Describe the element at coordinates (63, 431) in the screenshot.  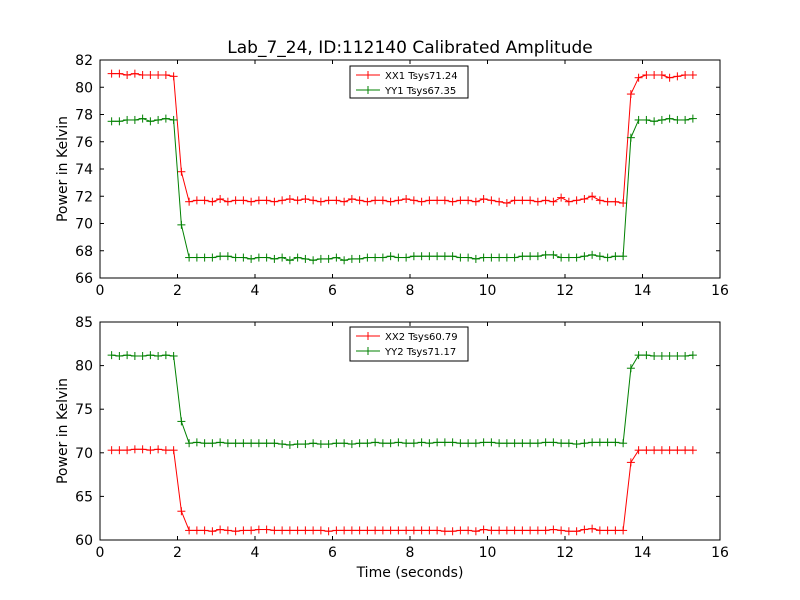
I see `y-axis-label: Power in Kelvin` at that location.